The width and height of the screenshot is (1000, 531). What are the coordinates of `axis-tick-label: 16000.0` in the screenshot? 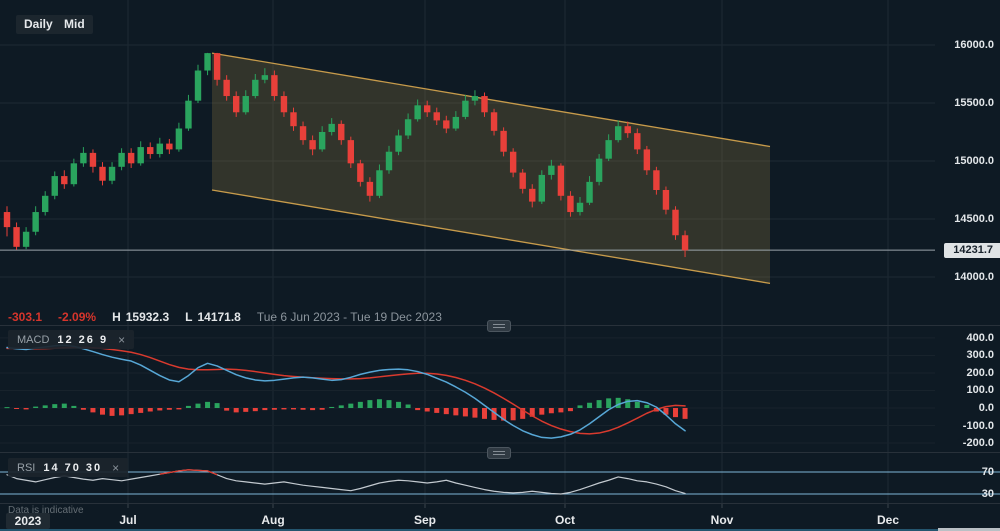 It's located at (974, 45).